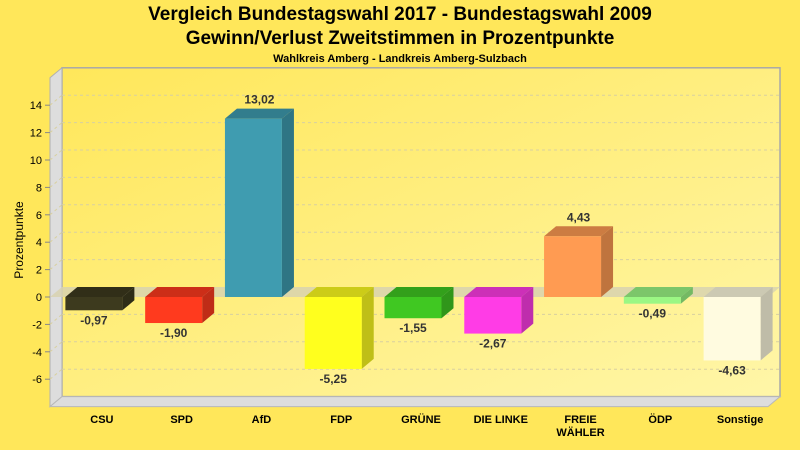  Describe the element at coordinates (37, 353) in the screenshot. I see `y-tick-label: -4` at that location.